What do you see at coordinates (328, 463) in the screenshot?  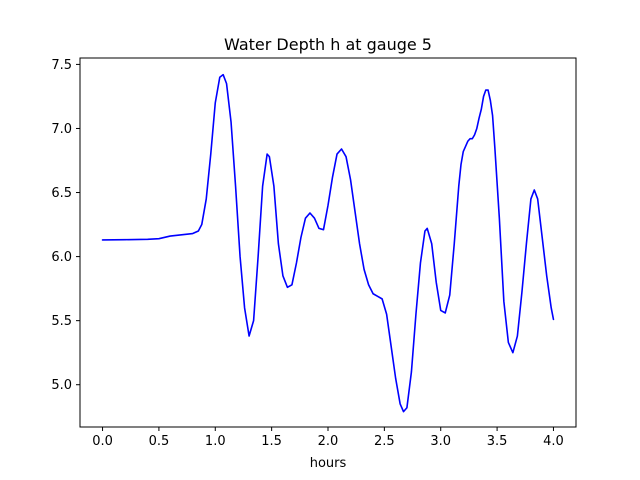 I see `x-axis-label: hours` at bounding box center [328, 463].